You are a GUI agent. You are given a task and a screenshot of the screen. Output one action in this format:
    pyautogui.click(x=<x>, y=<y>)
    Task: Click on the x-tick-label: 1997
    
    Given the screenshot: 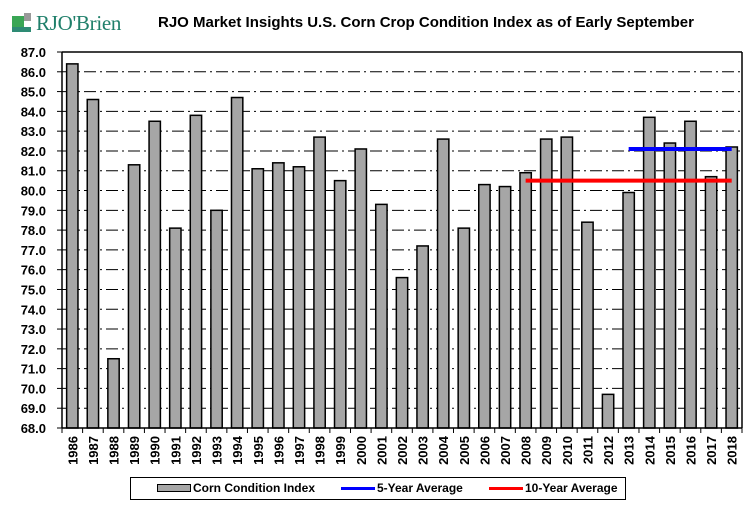 What is the action you would take?
    pyautogui.click(x=299, y=450)
    